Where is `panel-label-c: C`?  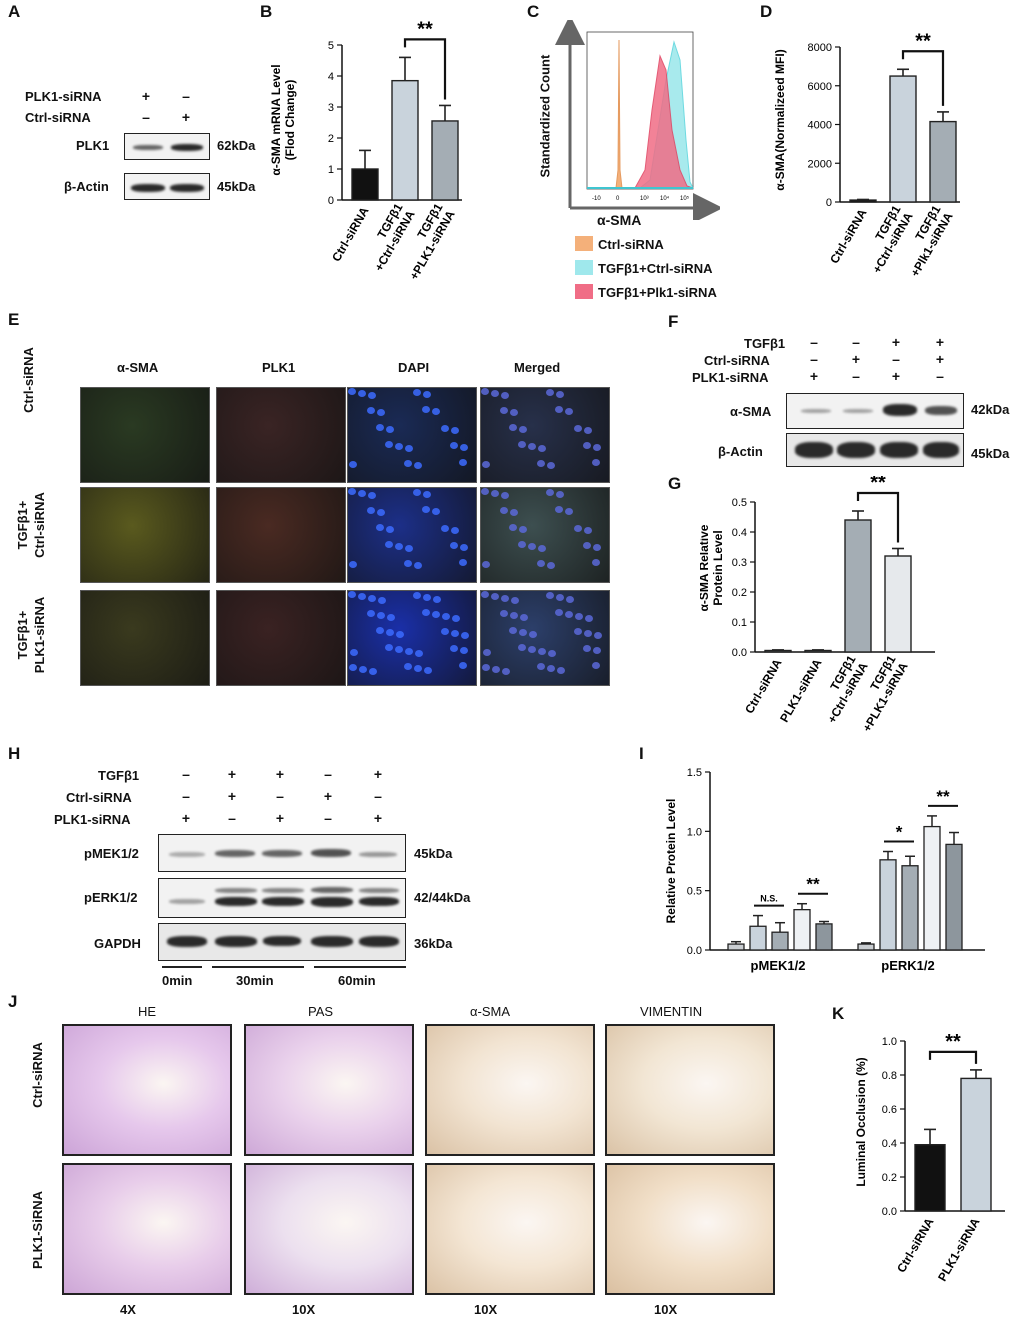
panel-label-c: C is located at coordinates (533, 11).